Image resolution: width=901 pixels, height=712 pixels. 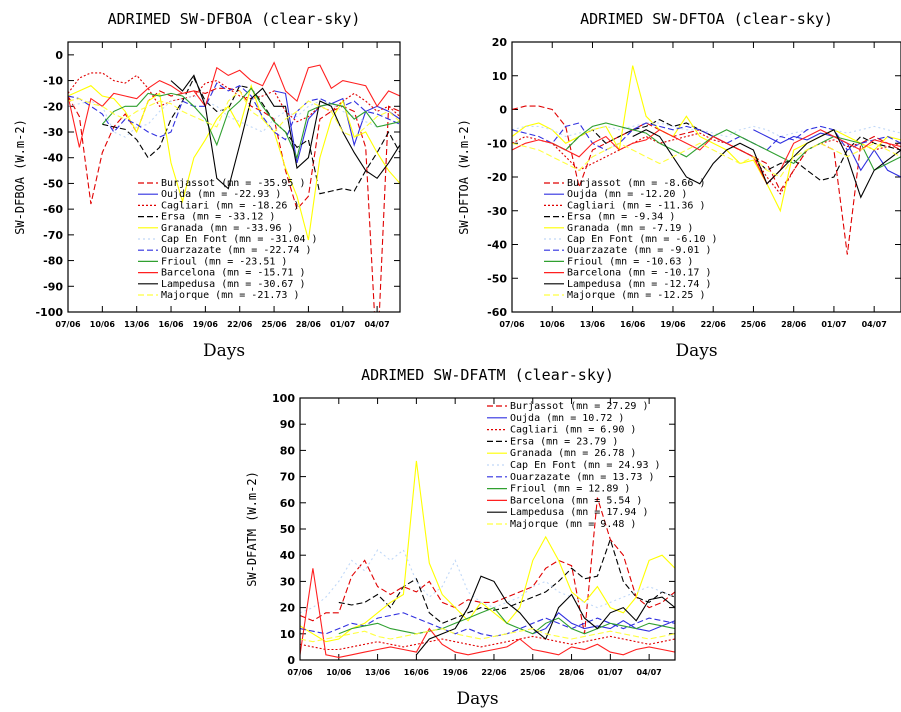 What do you see at coordinates (567, 418) in the screenshot?
I see `legend-entry: Oujda (mn = 10.72 )` at bounding box center [567, 418].